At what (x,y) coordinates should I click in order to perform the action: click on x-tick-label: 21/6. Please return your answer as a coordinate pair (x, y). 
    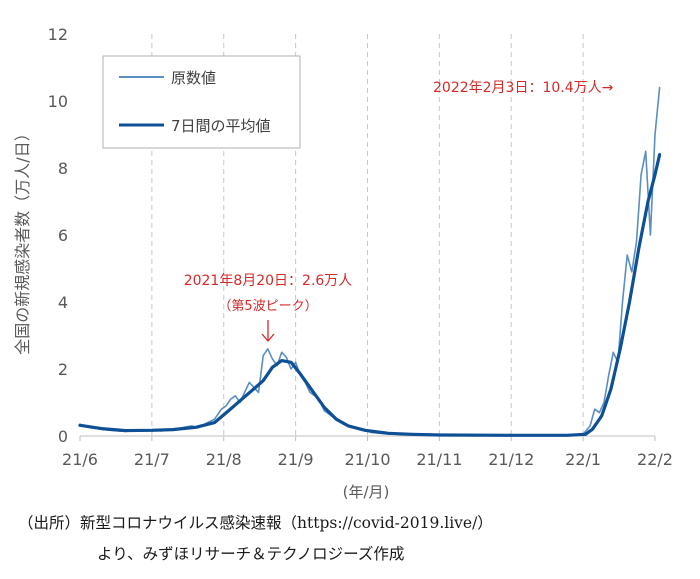
    Looking at the image, I should click on (80, 459).